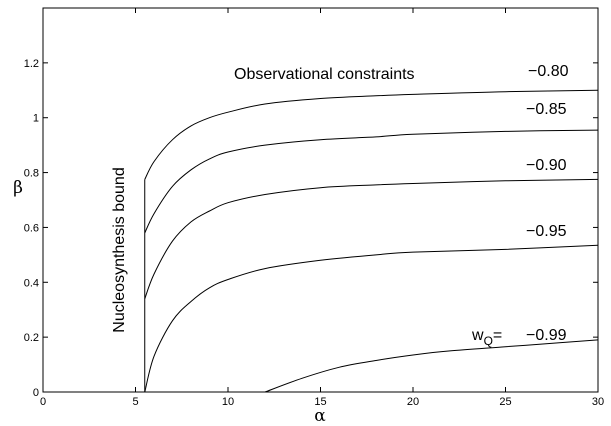 Image resolution: width=611 pixels, height=426 pixels. I want to click on series-label-2: −0.90, so click(546, 165).